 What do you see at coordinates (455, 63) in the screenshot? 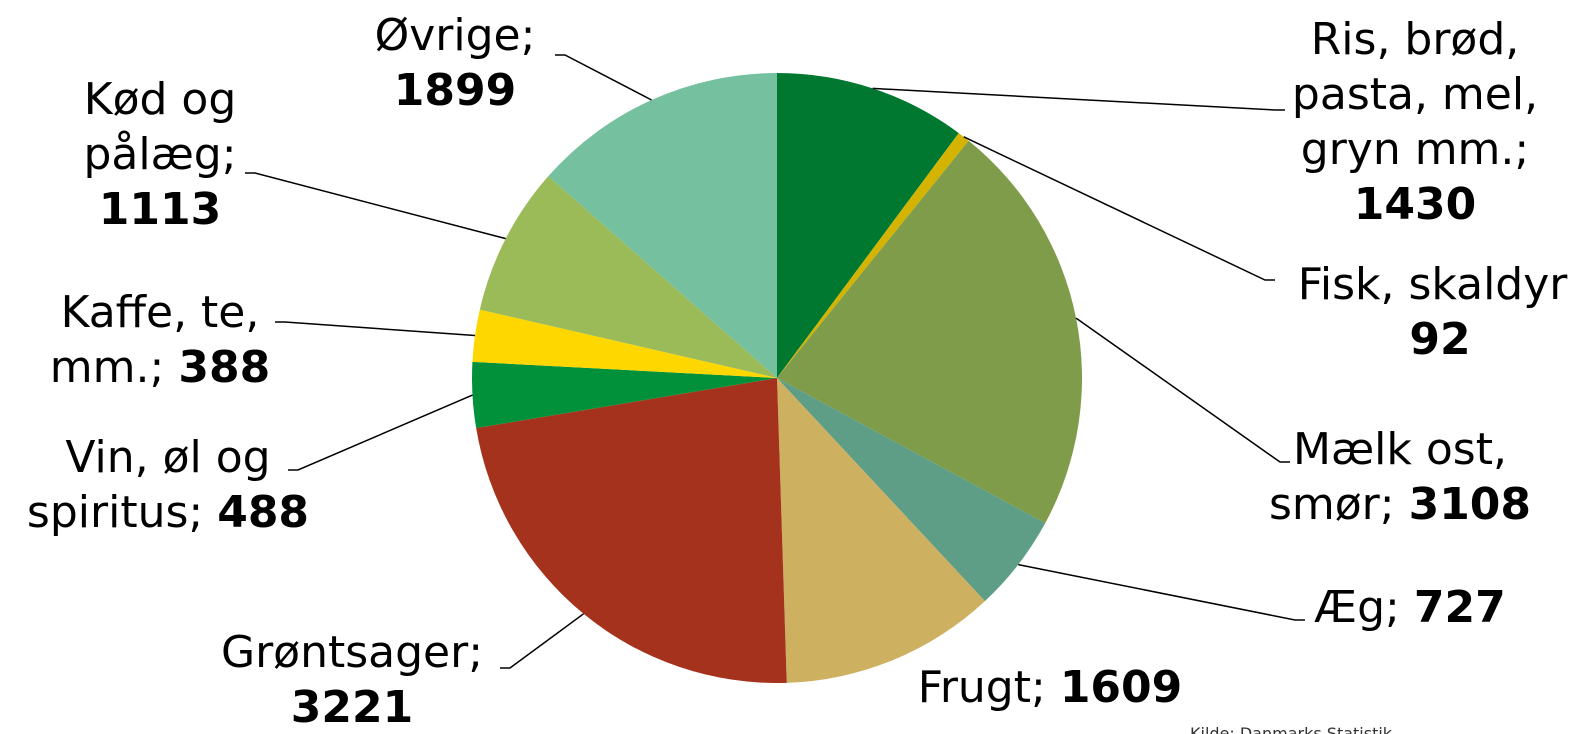
I see `slice-label: Øvrige; 1899` at bounding box center [455, 63].